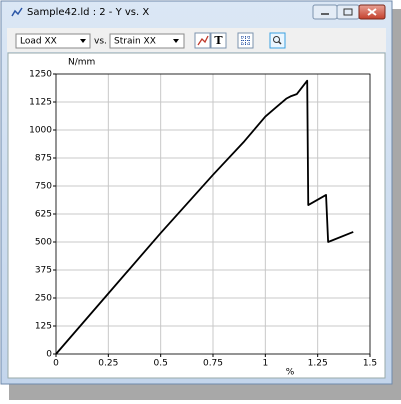 The width and height of the screenshot is (401, 404). What do you see at coordinates (213, 364) in the screenshot?
I see `x-tick-label: 0.75` at bounding box center [213, 364].